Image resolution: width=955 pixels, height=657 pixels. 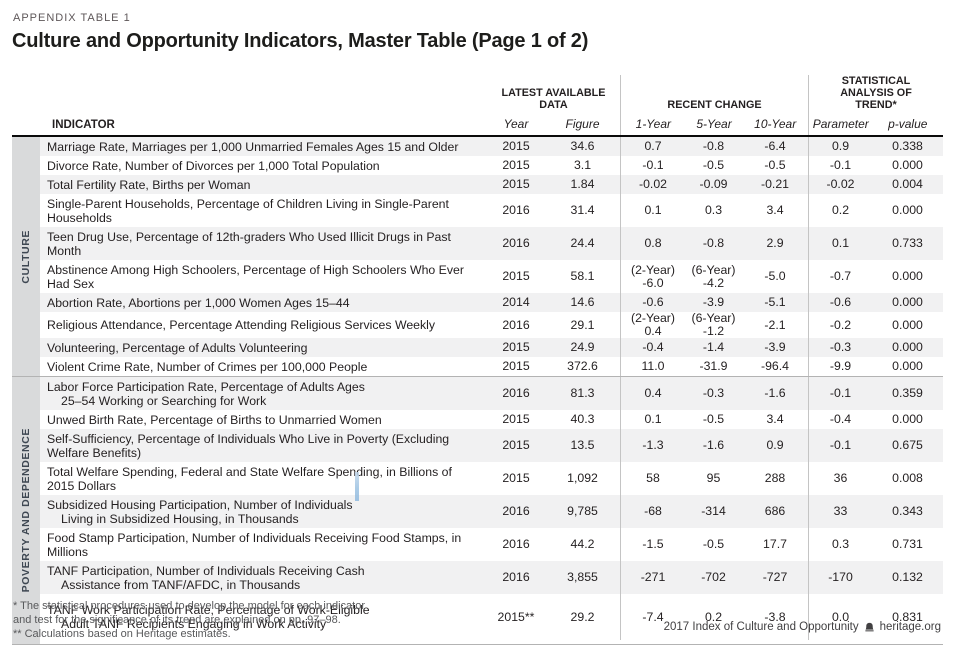 I want to click on p-value-cell: 0.831, so click(x=907, y=616).